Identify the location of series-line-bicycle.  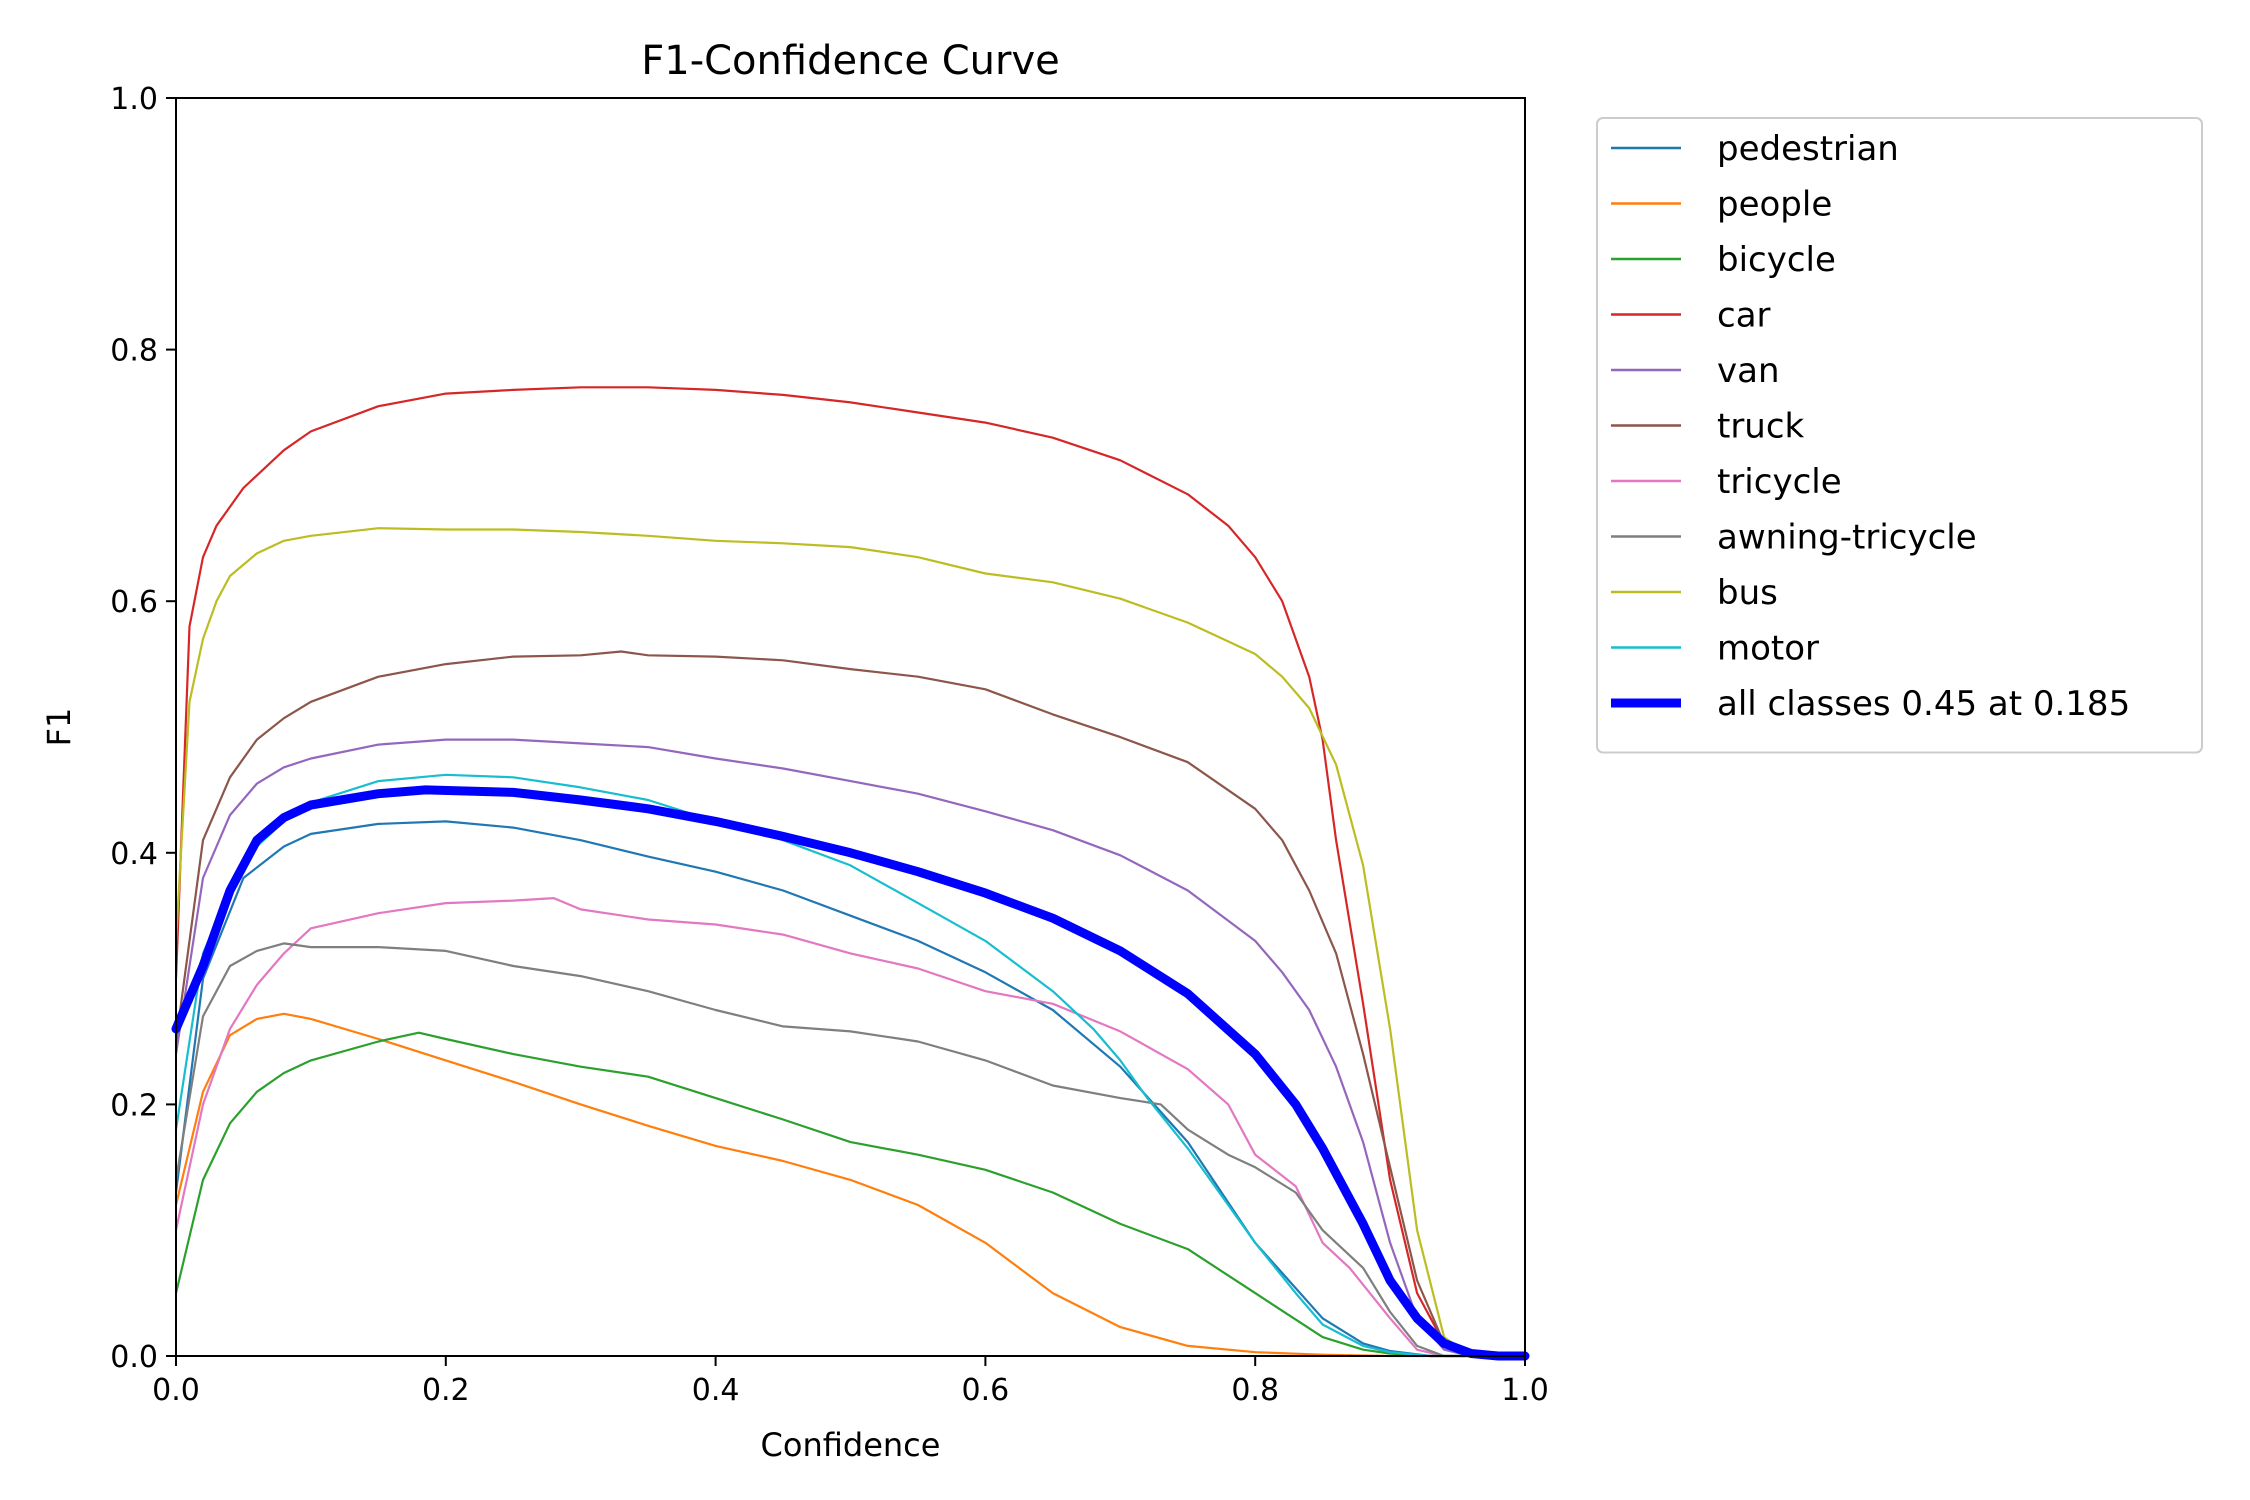
(850, 1194).